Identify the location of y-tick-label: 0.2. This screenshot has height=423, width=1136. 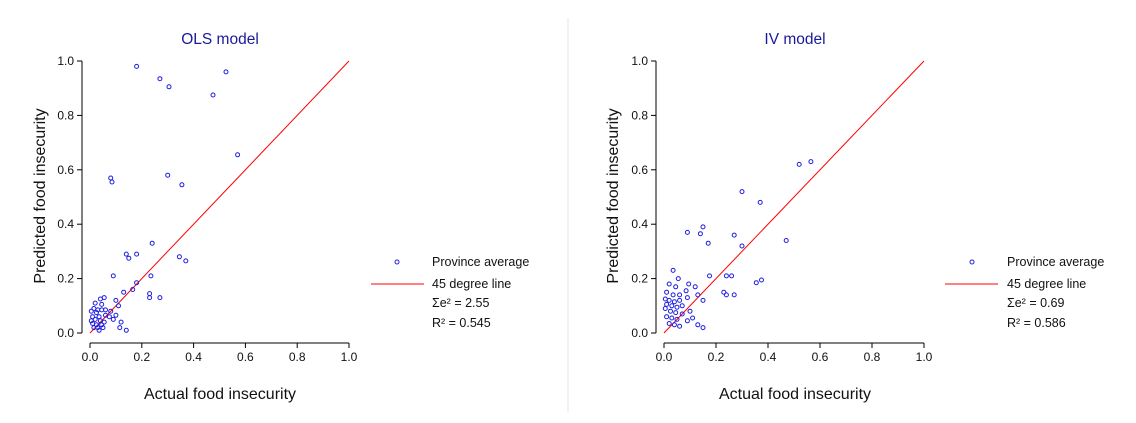
(65, 279).